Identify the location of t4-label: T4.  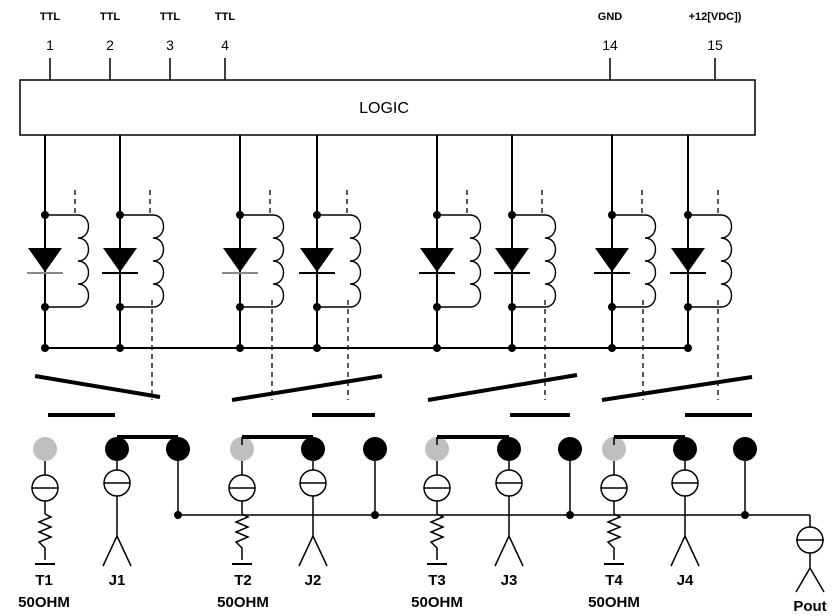
(614, 580).